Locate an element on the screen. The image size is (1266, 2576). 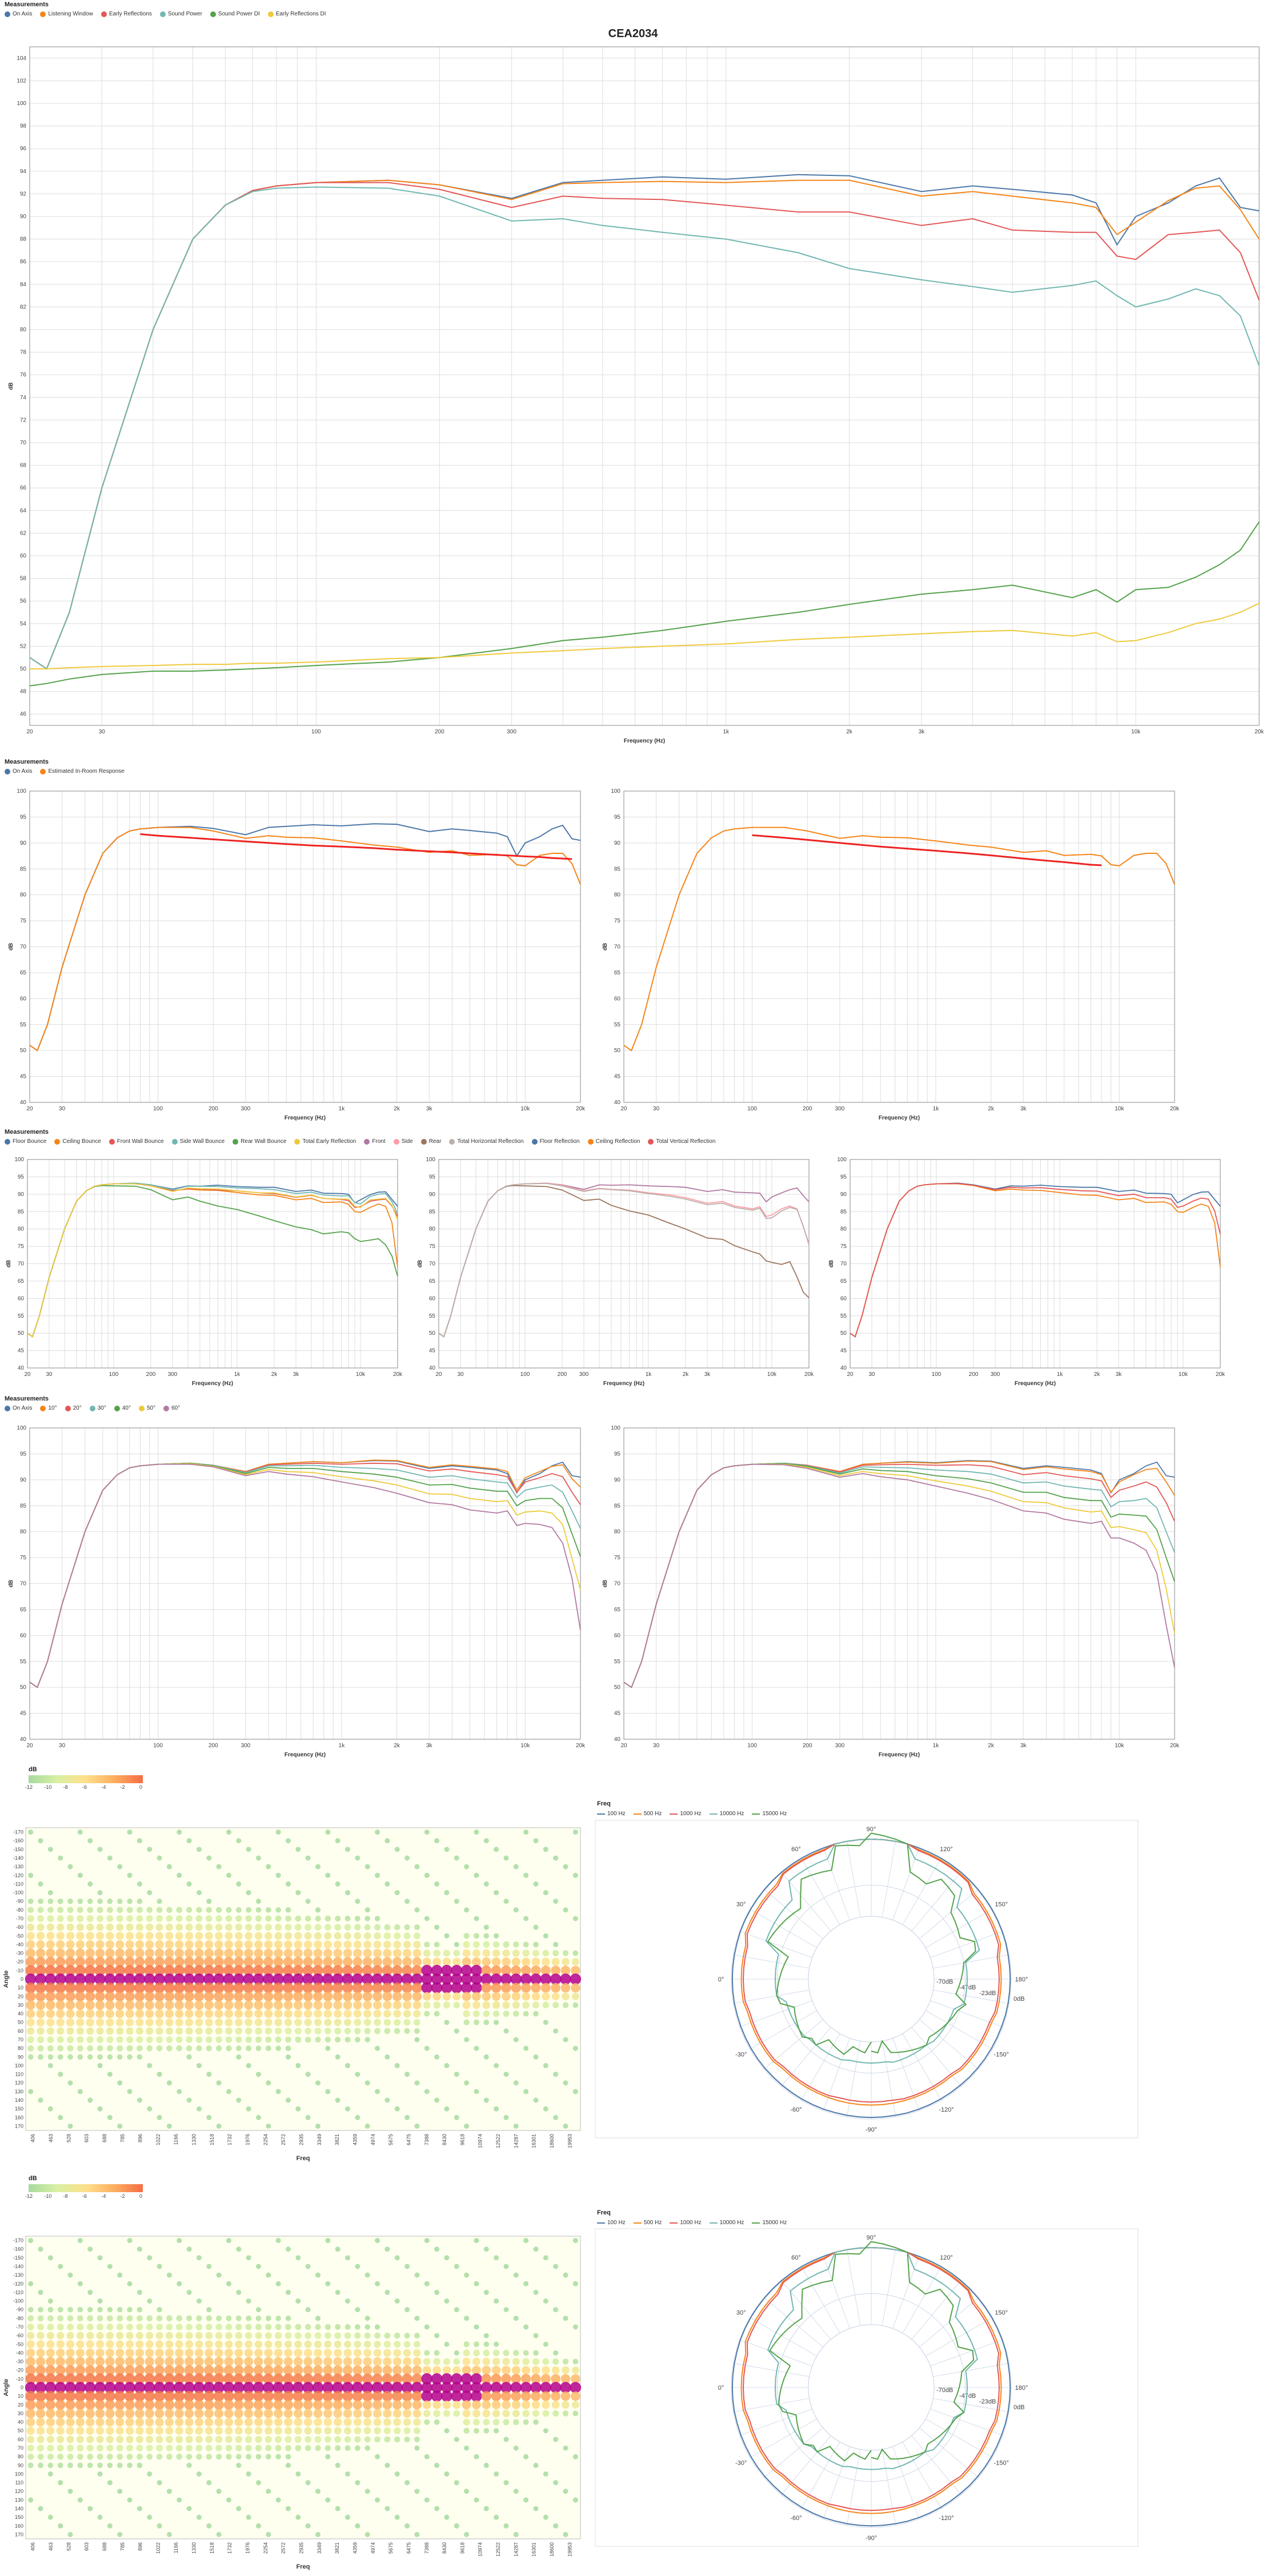
legend-item-rear: Rear is located at coordinates (431, 1141).